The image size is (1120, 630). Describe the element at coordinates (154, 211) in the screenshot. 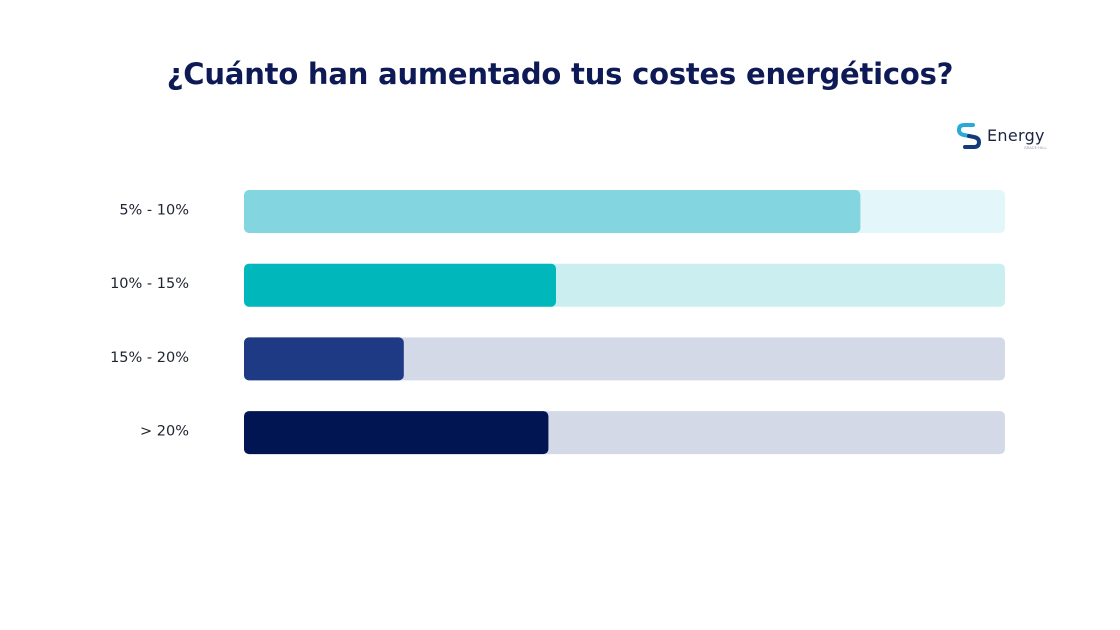

I see `category-label: 5% - 10%` at that location.